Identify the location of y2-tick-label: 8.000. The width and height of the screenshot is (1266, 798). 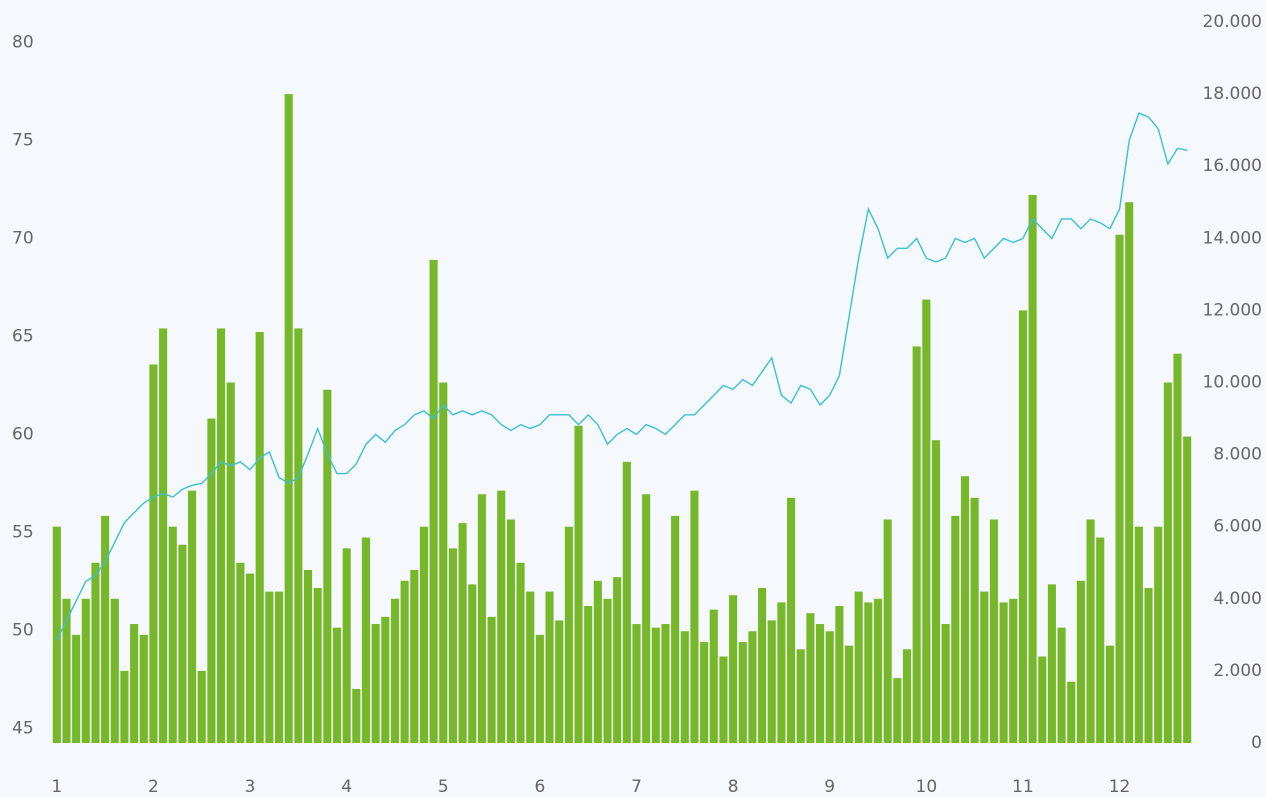
(1237, 455).